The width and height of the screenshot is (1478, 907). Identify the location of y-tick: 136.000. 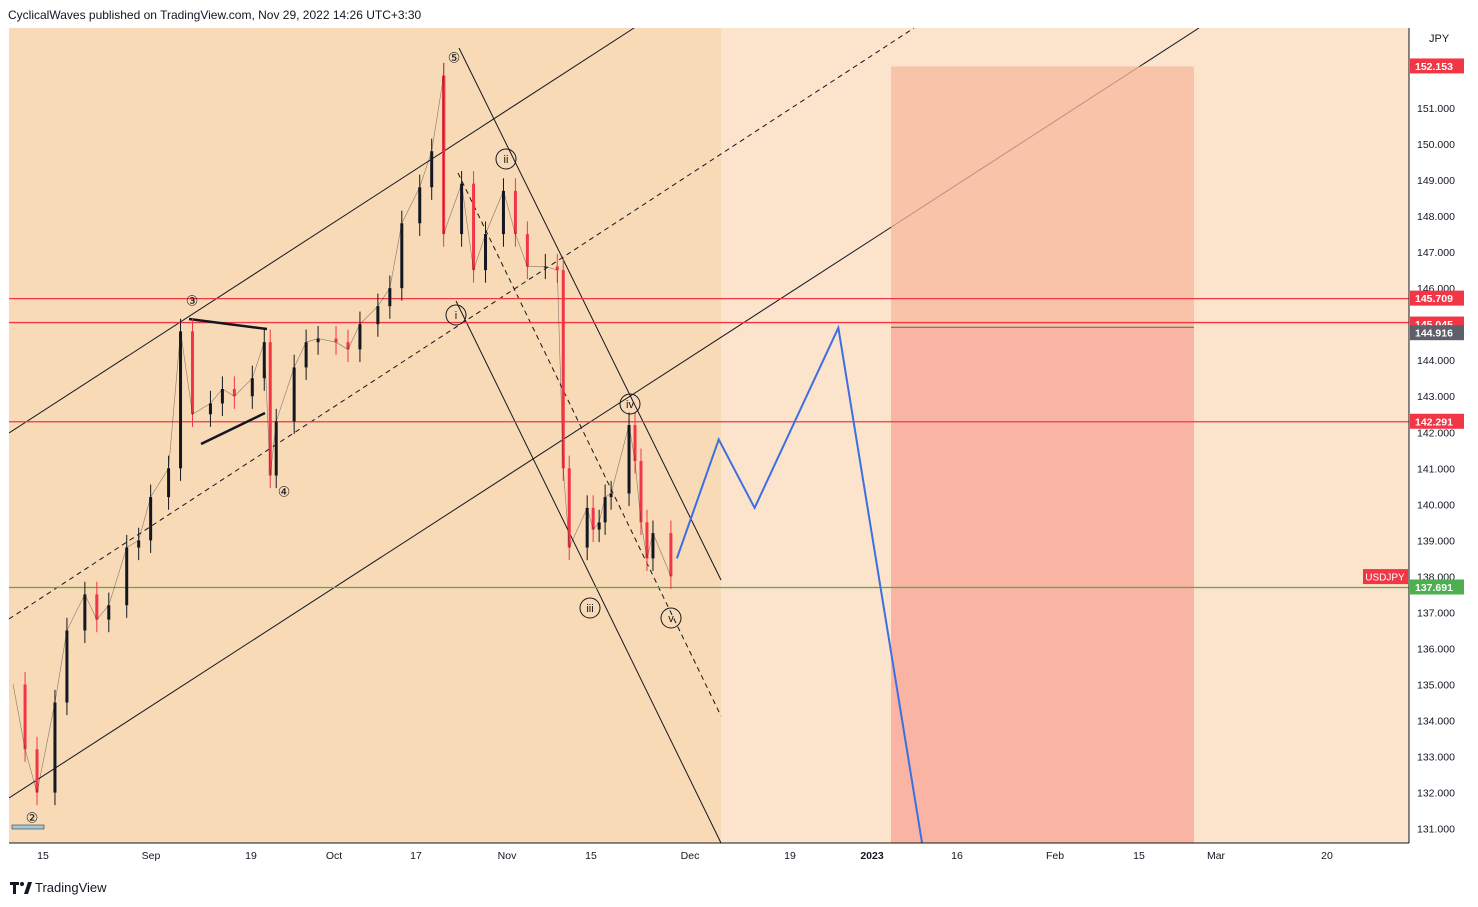
(1436, 649).